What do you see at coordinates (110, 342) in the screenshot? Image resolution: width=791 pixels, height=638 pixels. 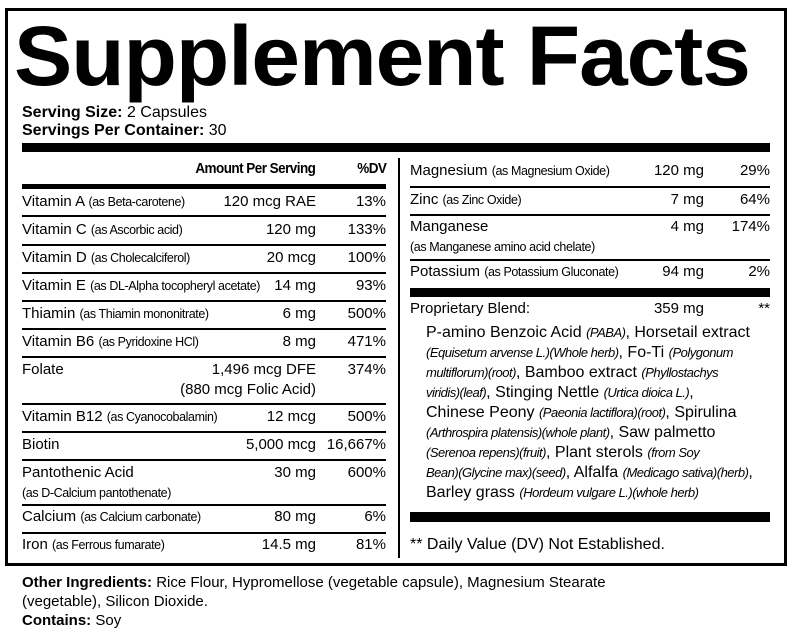 I see `nutrient-name: Vitamin B6 (as Pyridoxine HCl)` at bounding box center [110, 342].